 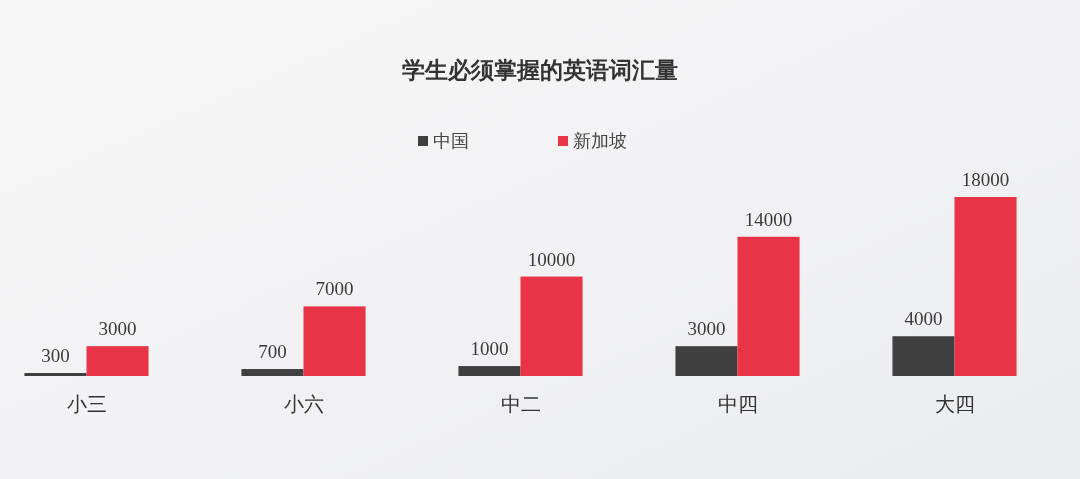 I want to click on legend-label: 新加坡, so click(x=600, y=141).